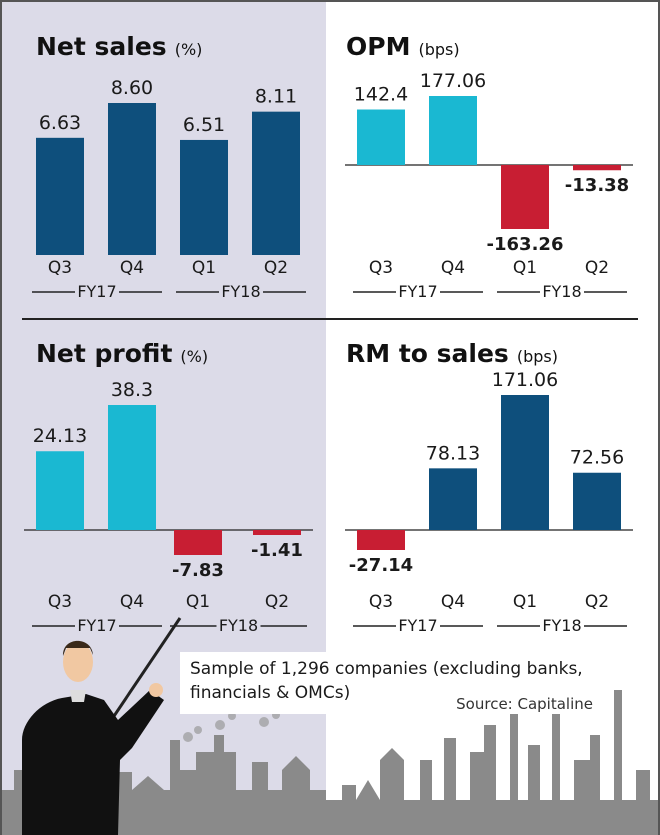  What do you see at coordinates (381, 602) in the screenshot?
I see `rm_to_sales-tick-q3: Q3` at bounding box center [381, 602].